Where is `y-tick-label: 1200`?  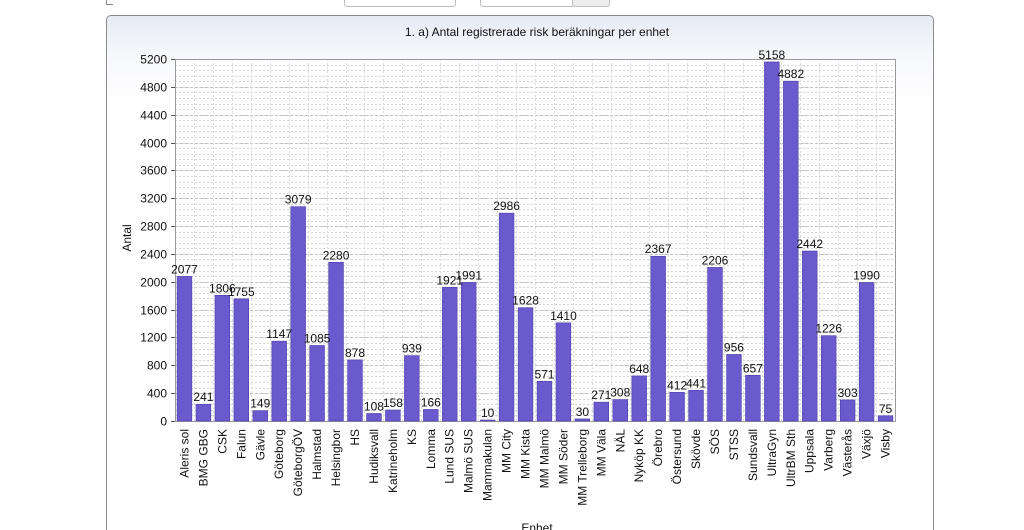 y-tick-label: 1200 is located at coordinates (153, 338).